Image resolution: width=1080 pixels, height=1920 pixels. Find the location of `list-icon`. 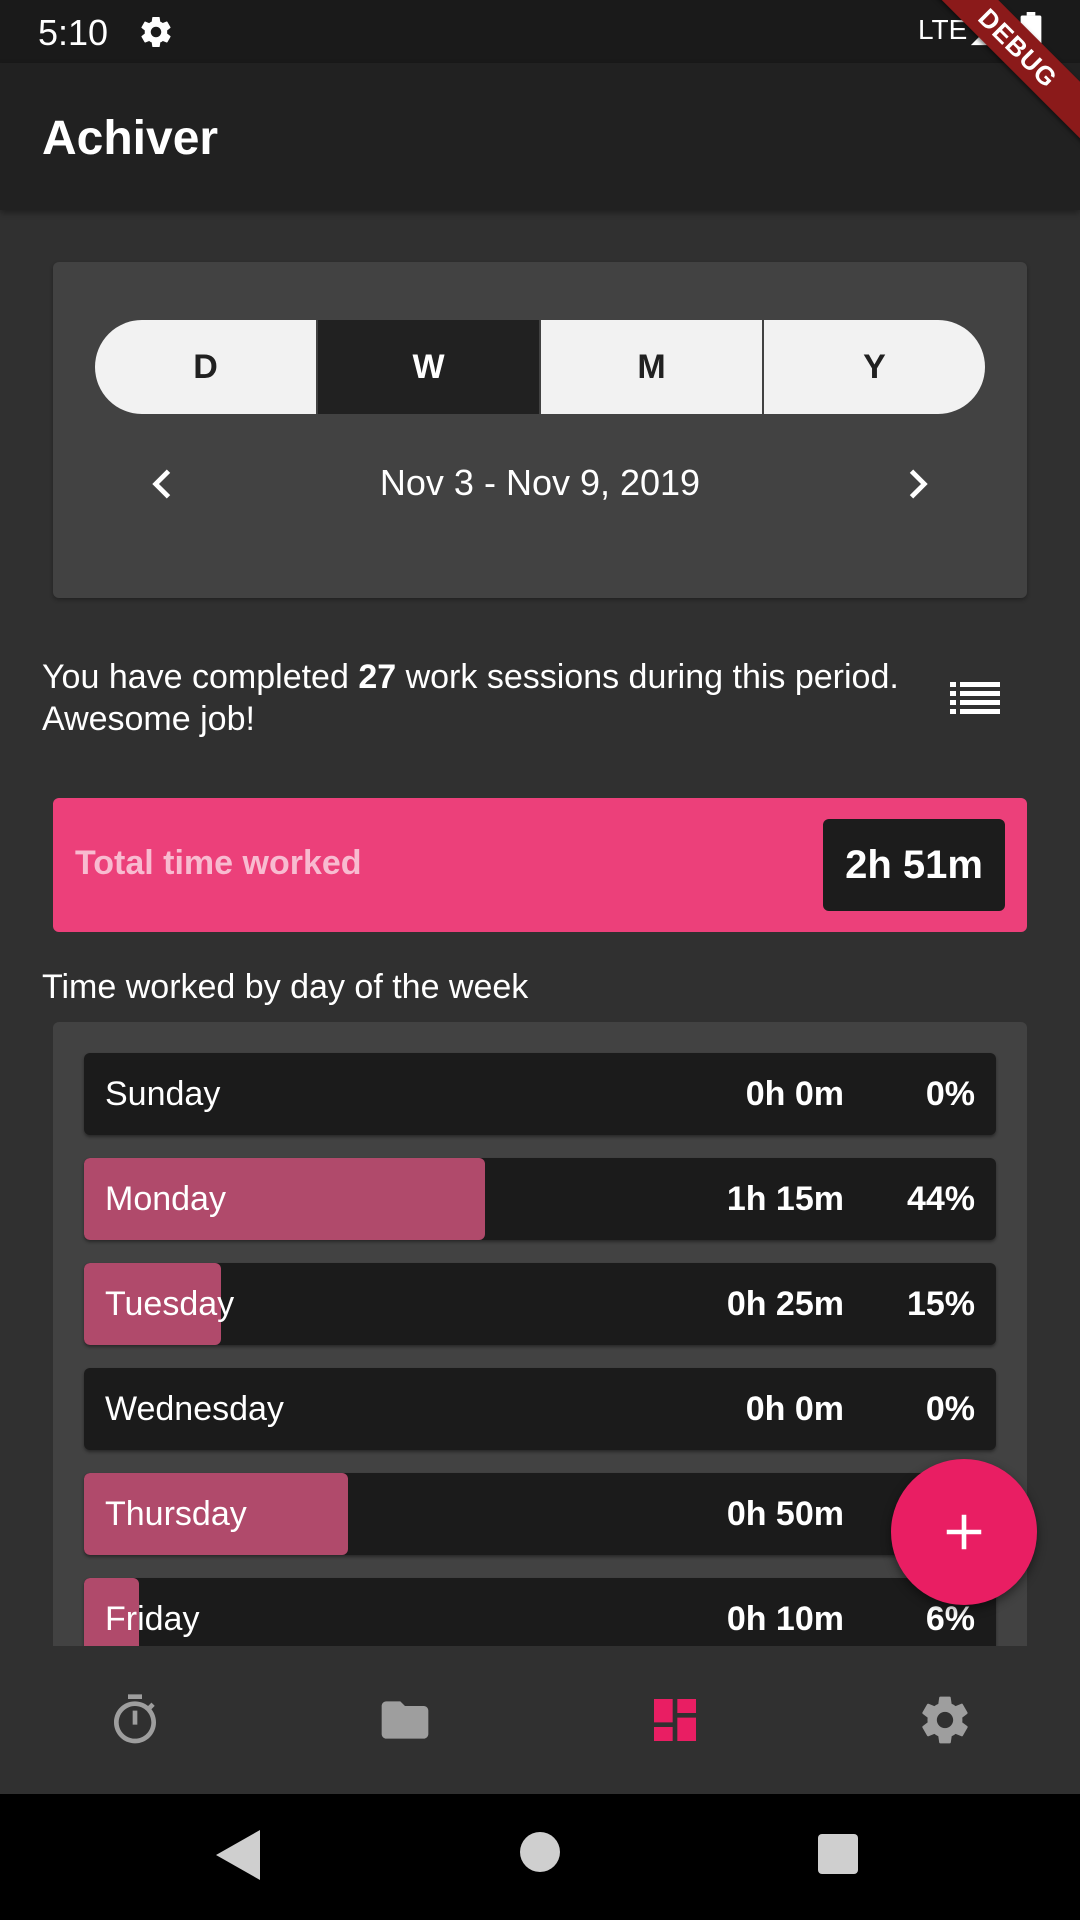

list-icon is located at coordinates (975, 698).